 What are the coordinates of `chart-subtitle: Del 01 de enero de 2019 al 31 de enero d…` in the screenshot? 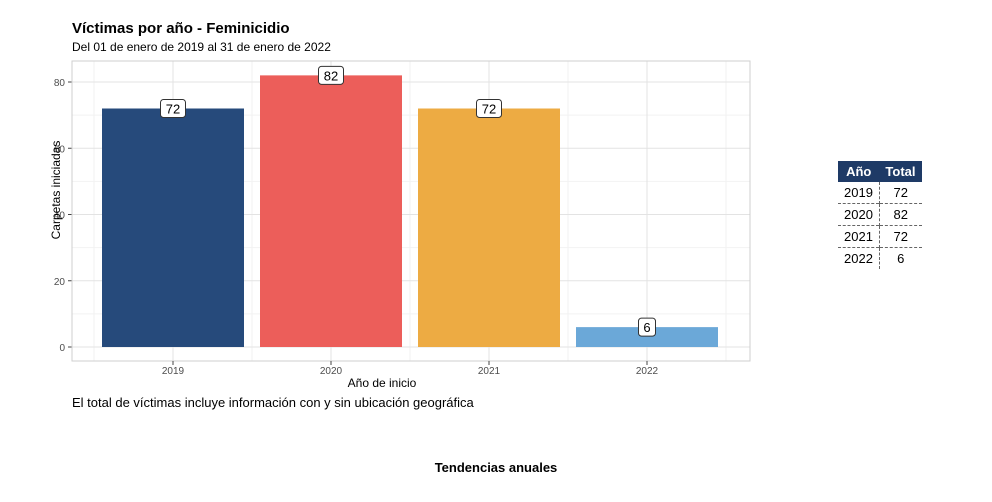 It's located at (201, 47).